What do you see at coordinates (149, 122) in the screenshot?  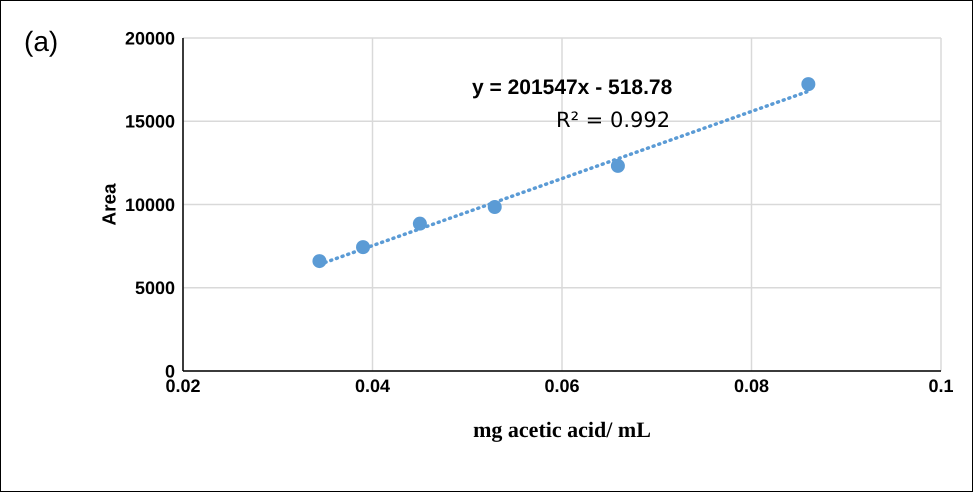 I see `y-tick-label: 15000` at bounding box center [149, 122].